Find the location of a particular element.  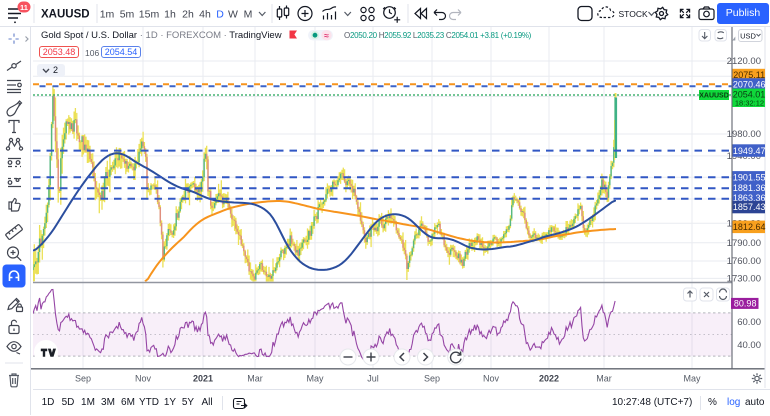

svg-text: 5m is located at coordinates (127, 15).